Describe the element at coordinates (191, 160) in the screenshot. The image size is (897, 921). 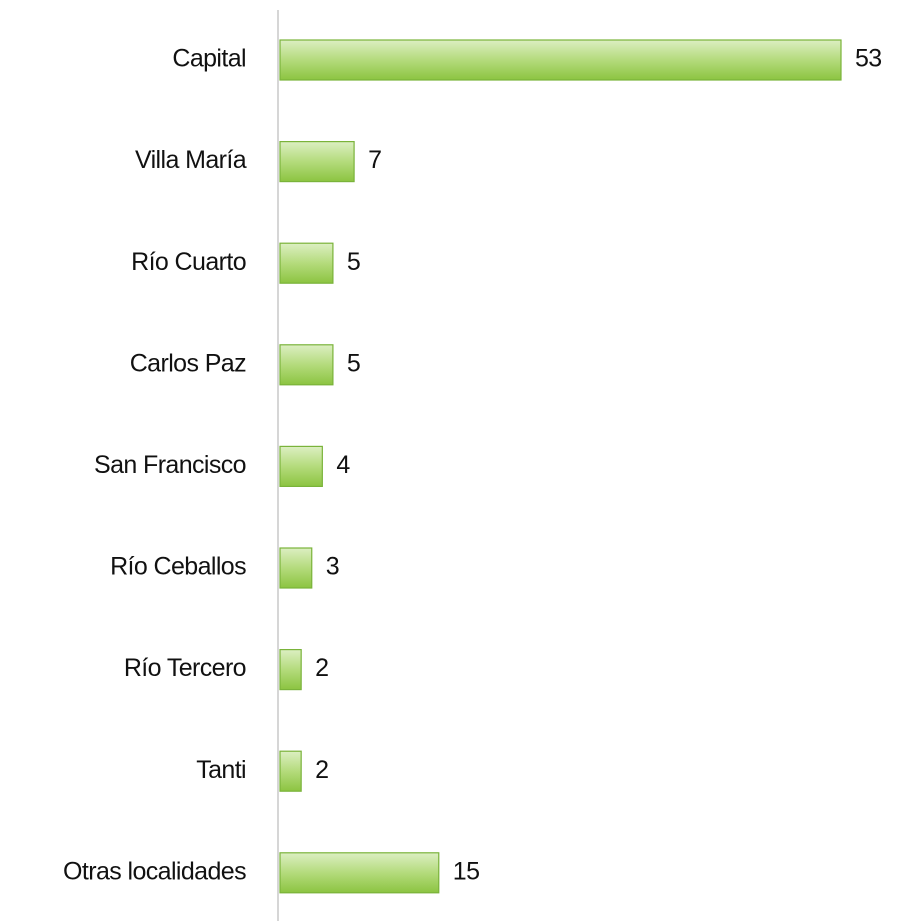
I see `category-label: Villa María` at that location.